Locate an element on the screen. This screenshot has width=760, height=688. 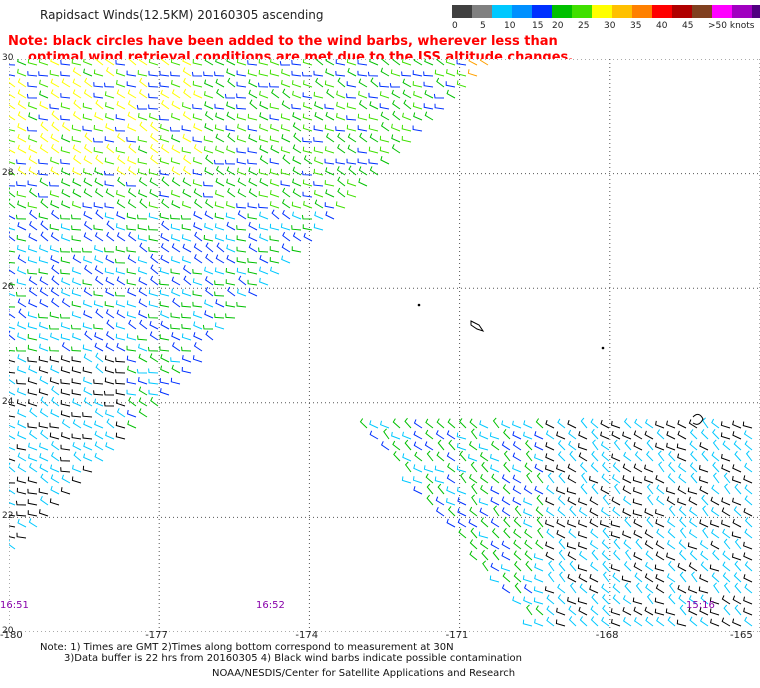
latitude-label: 26 is located at coordinates (8, 287).